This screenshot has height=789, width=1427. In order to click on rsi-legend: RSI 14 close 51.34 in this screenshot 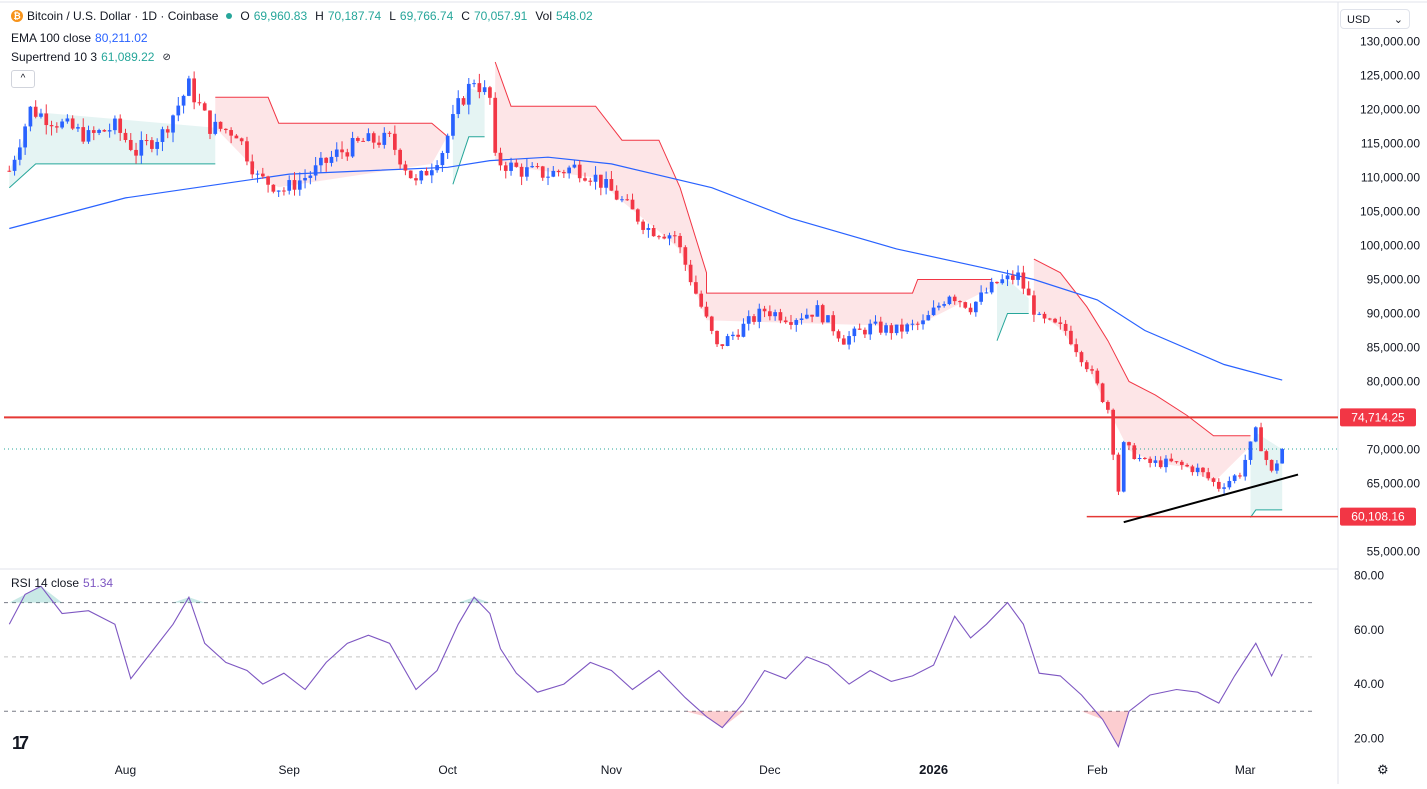, I will do `click(62, 583)`.